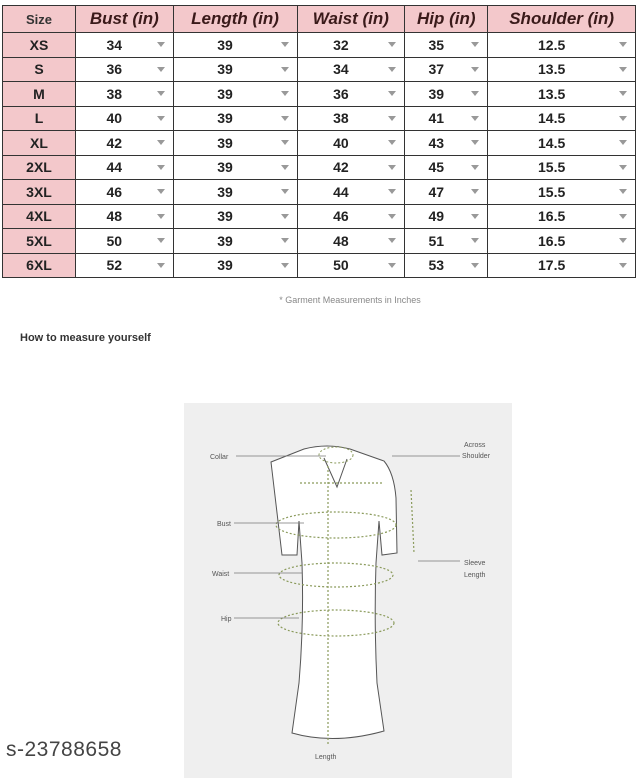 This screenshot has width=640, height=783. Describe the element at coordinates (446, 216) in the screenshot. I see `measurement-dropdown: 49` at that location.